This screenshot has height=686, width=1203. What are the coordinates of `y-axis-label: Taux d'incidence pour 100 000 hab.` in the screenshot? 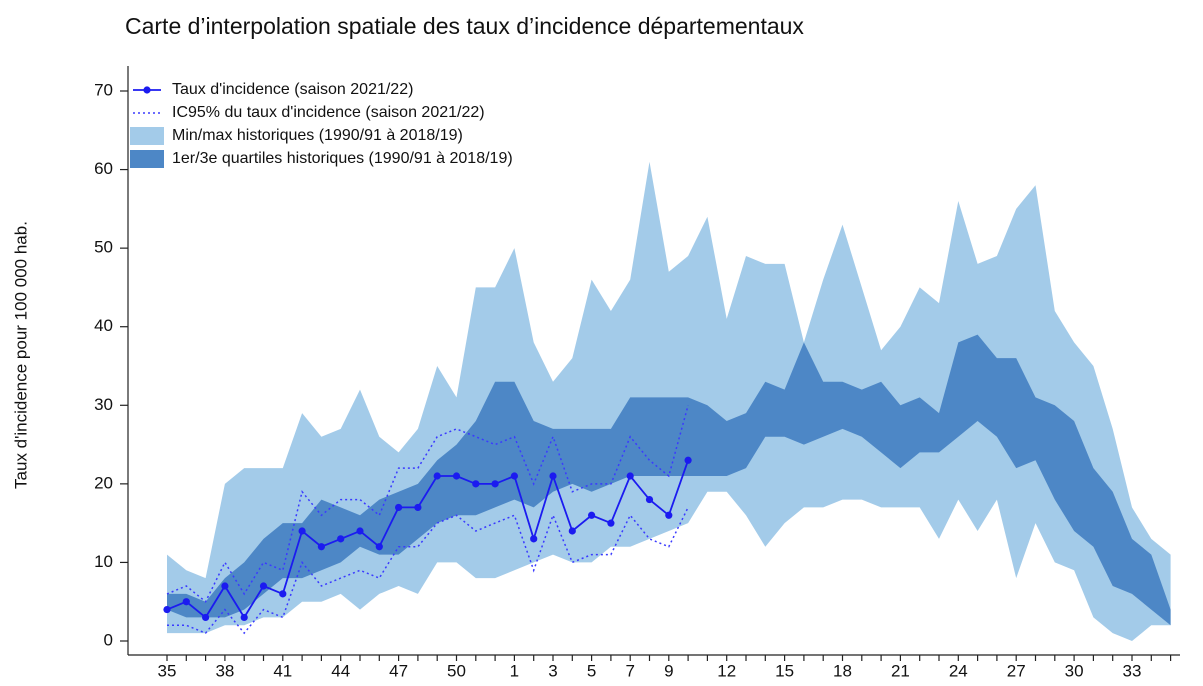 It's located at (20, 355).